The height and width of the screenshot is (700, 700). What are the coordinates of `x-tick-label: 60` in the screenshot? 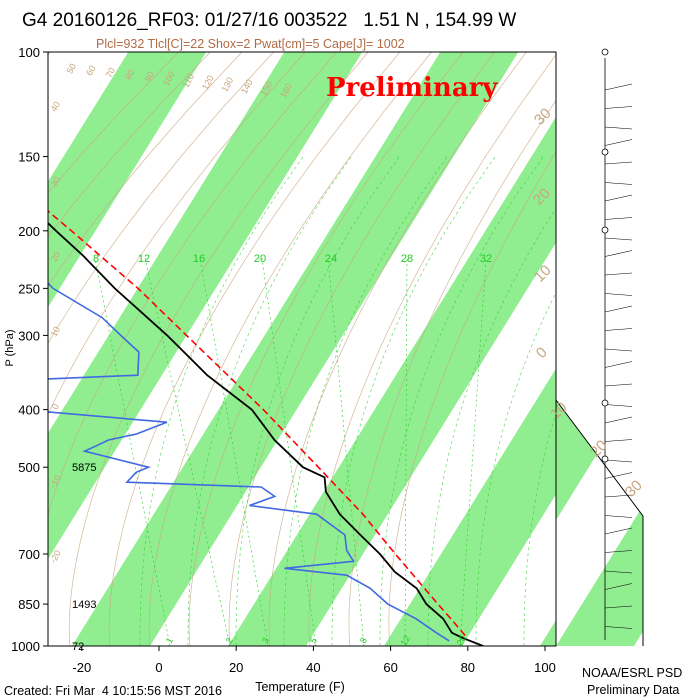 It's located at (390, 667).